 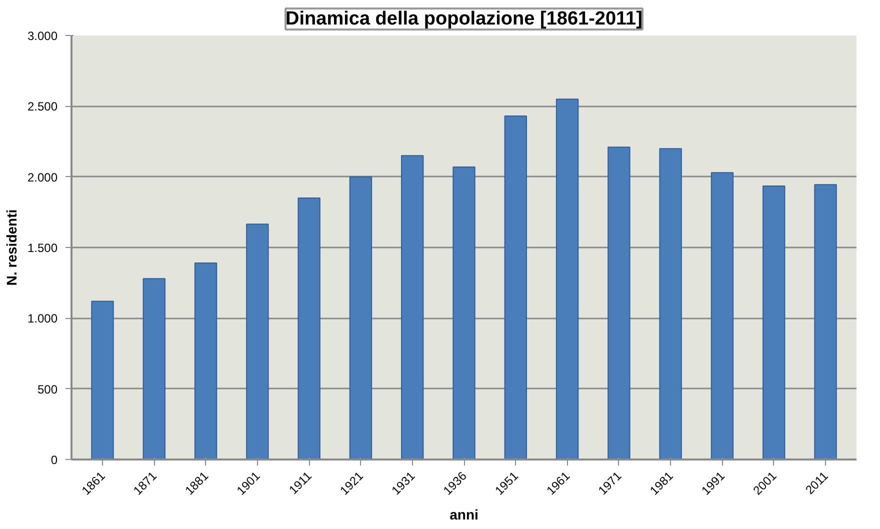 What do you see at coordinates (47, 389) in the screenshot?
I see `y-tick-label: 500` at bounding box center [47, 389].